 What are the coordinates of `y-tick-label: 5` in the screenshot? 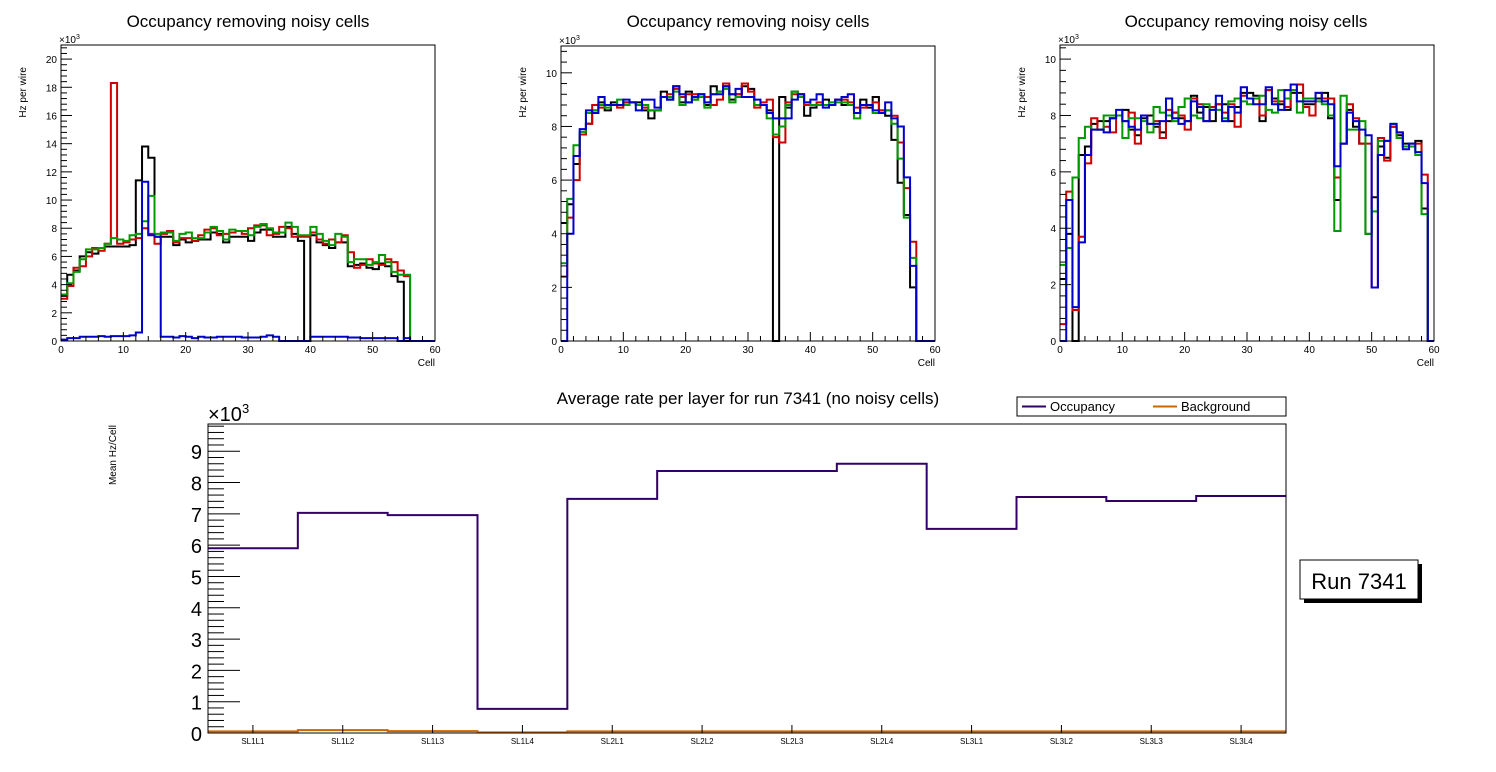 It's located at (196, 578).